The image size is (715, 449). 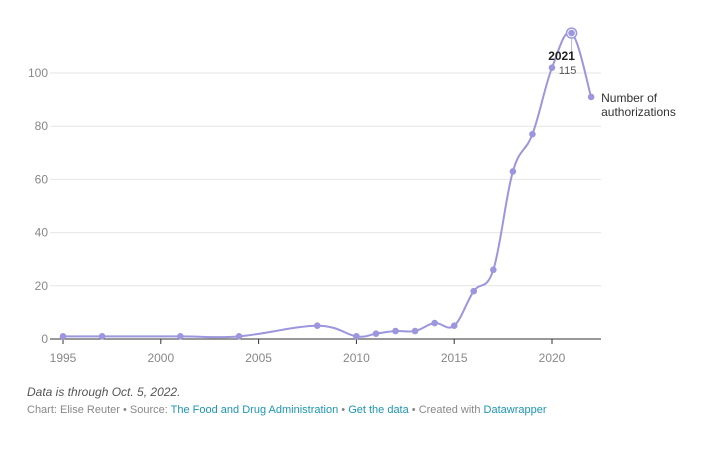 I want to click on highlight-year-label: 2021, so click(x=561, y=56).